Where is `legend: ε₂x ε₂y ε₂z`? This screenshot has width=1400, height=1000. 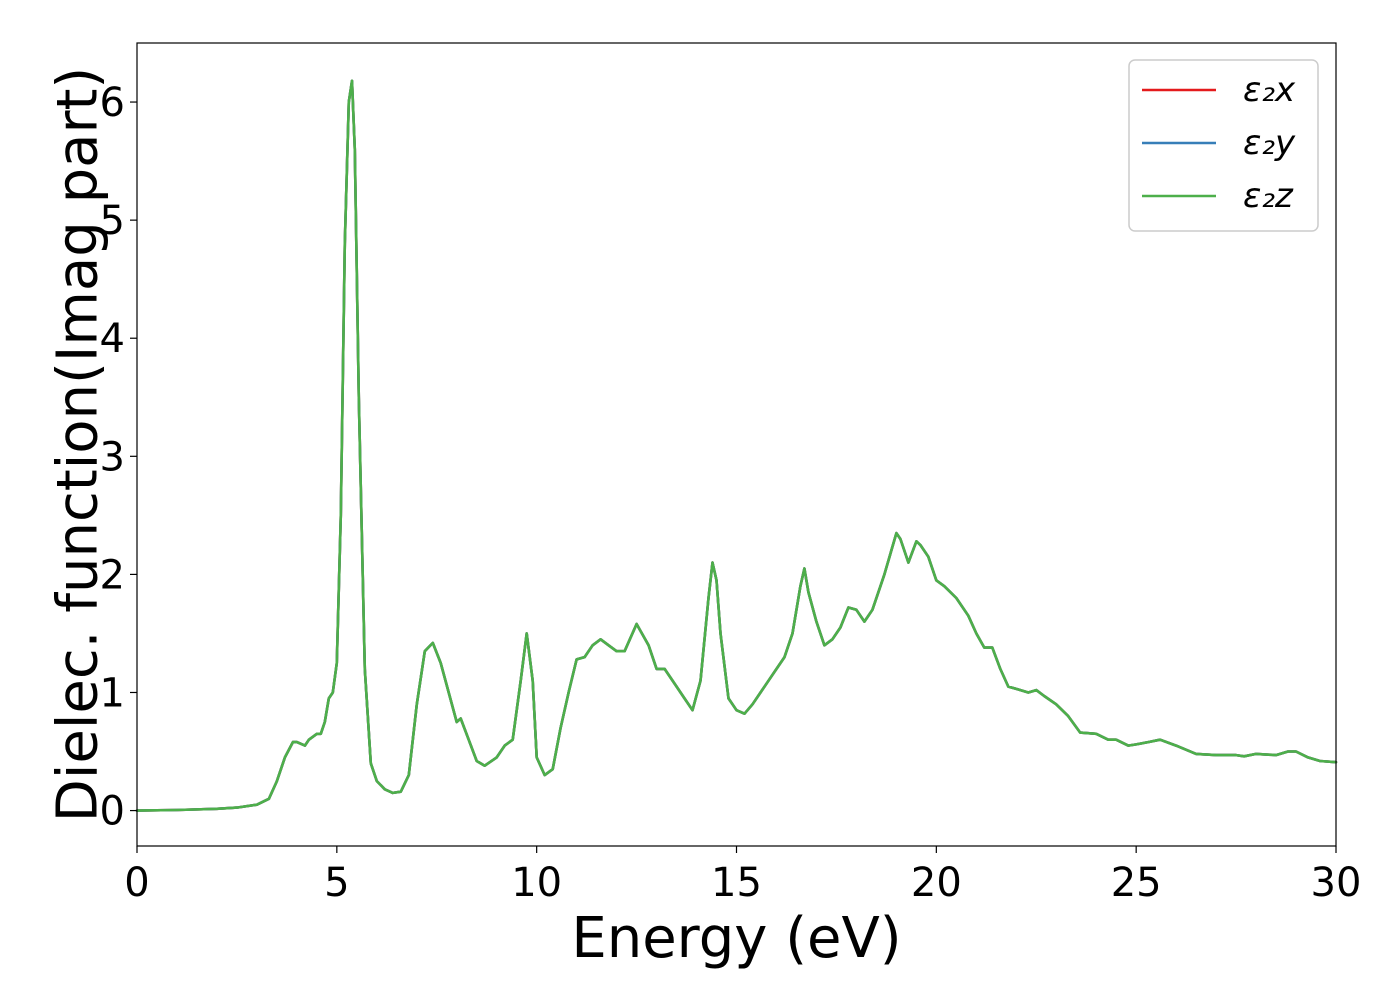 legend: ε₂x ε₂y ε₂z is located at coordinates (1223, 145).